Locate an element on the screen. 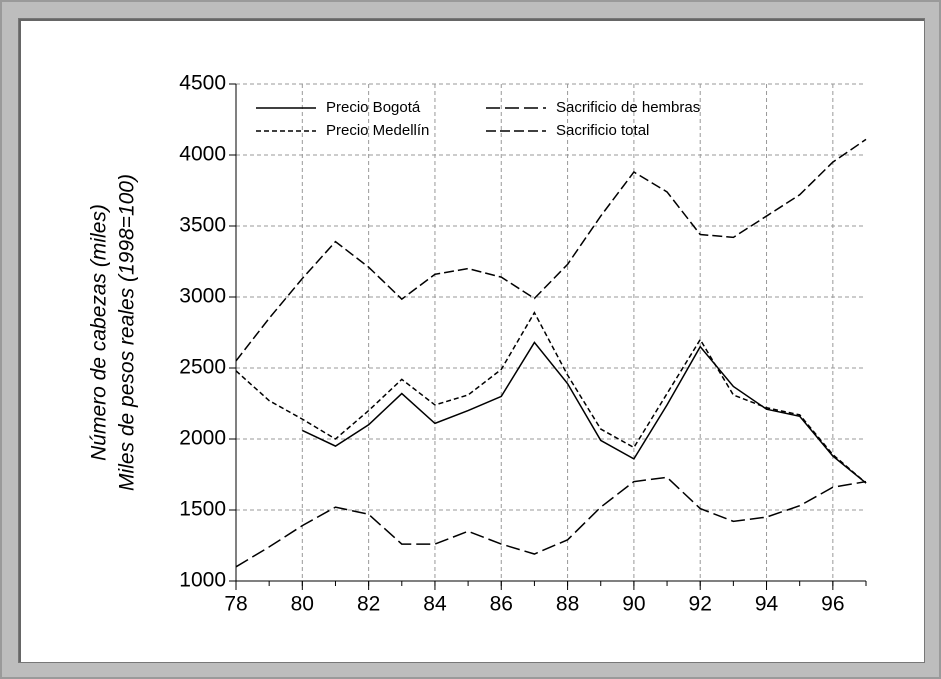 Image resolution: width=941 pixels, height=679 pixels. x-tick-label: 86 is located at coordinates (501, 604).